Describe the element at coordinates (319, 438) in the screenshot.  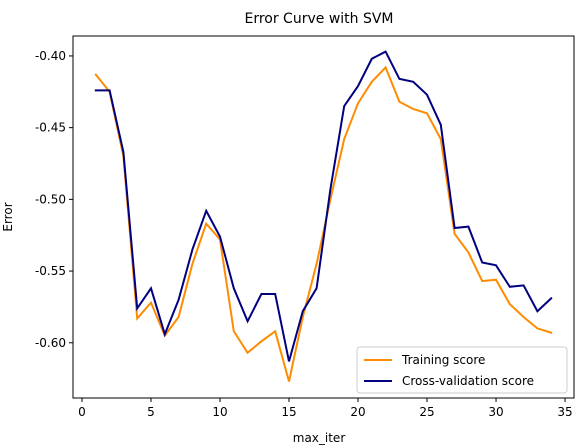
I see `x-axis-label: max_iter` at that location.